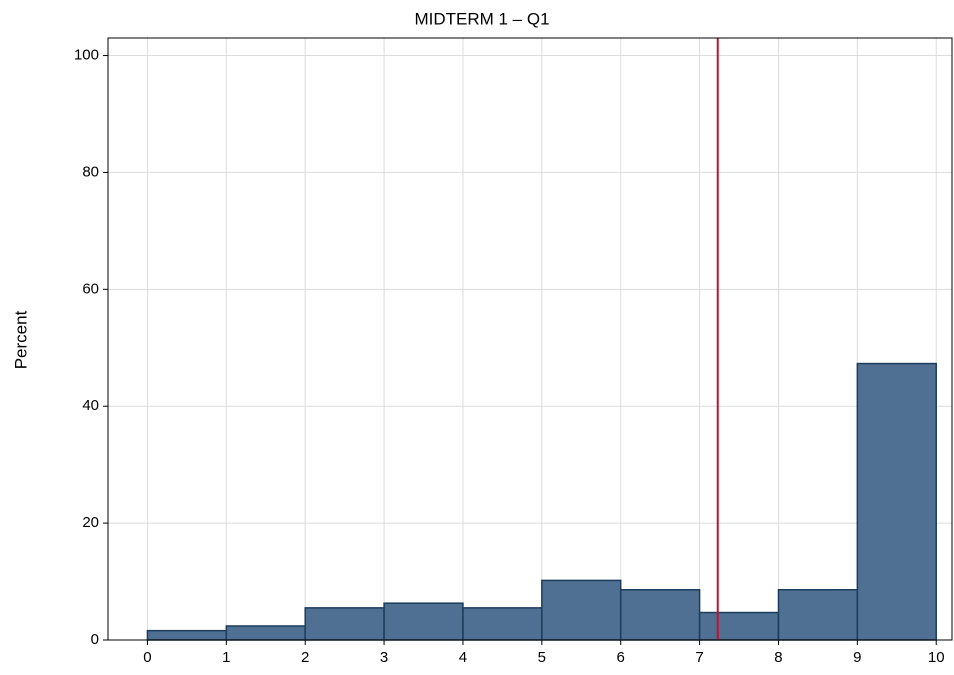  I want to click on x-tick-label: 7, so click(699, 657).